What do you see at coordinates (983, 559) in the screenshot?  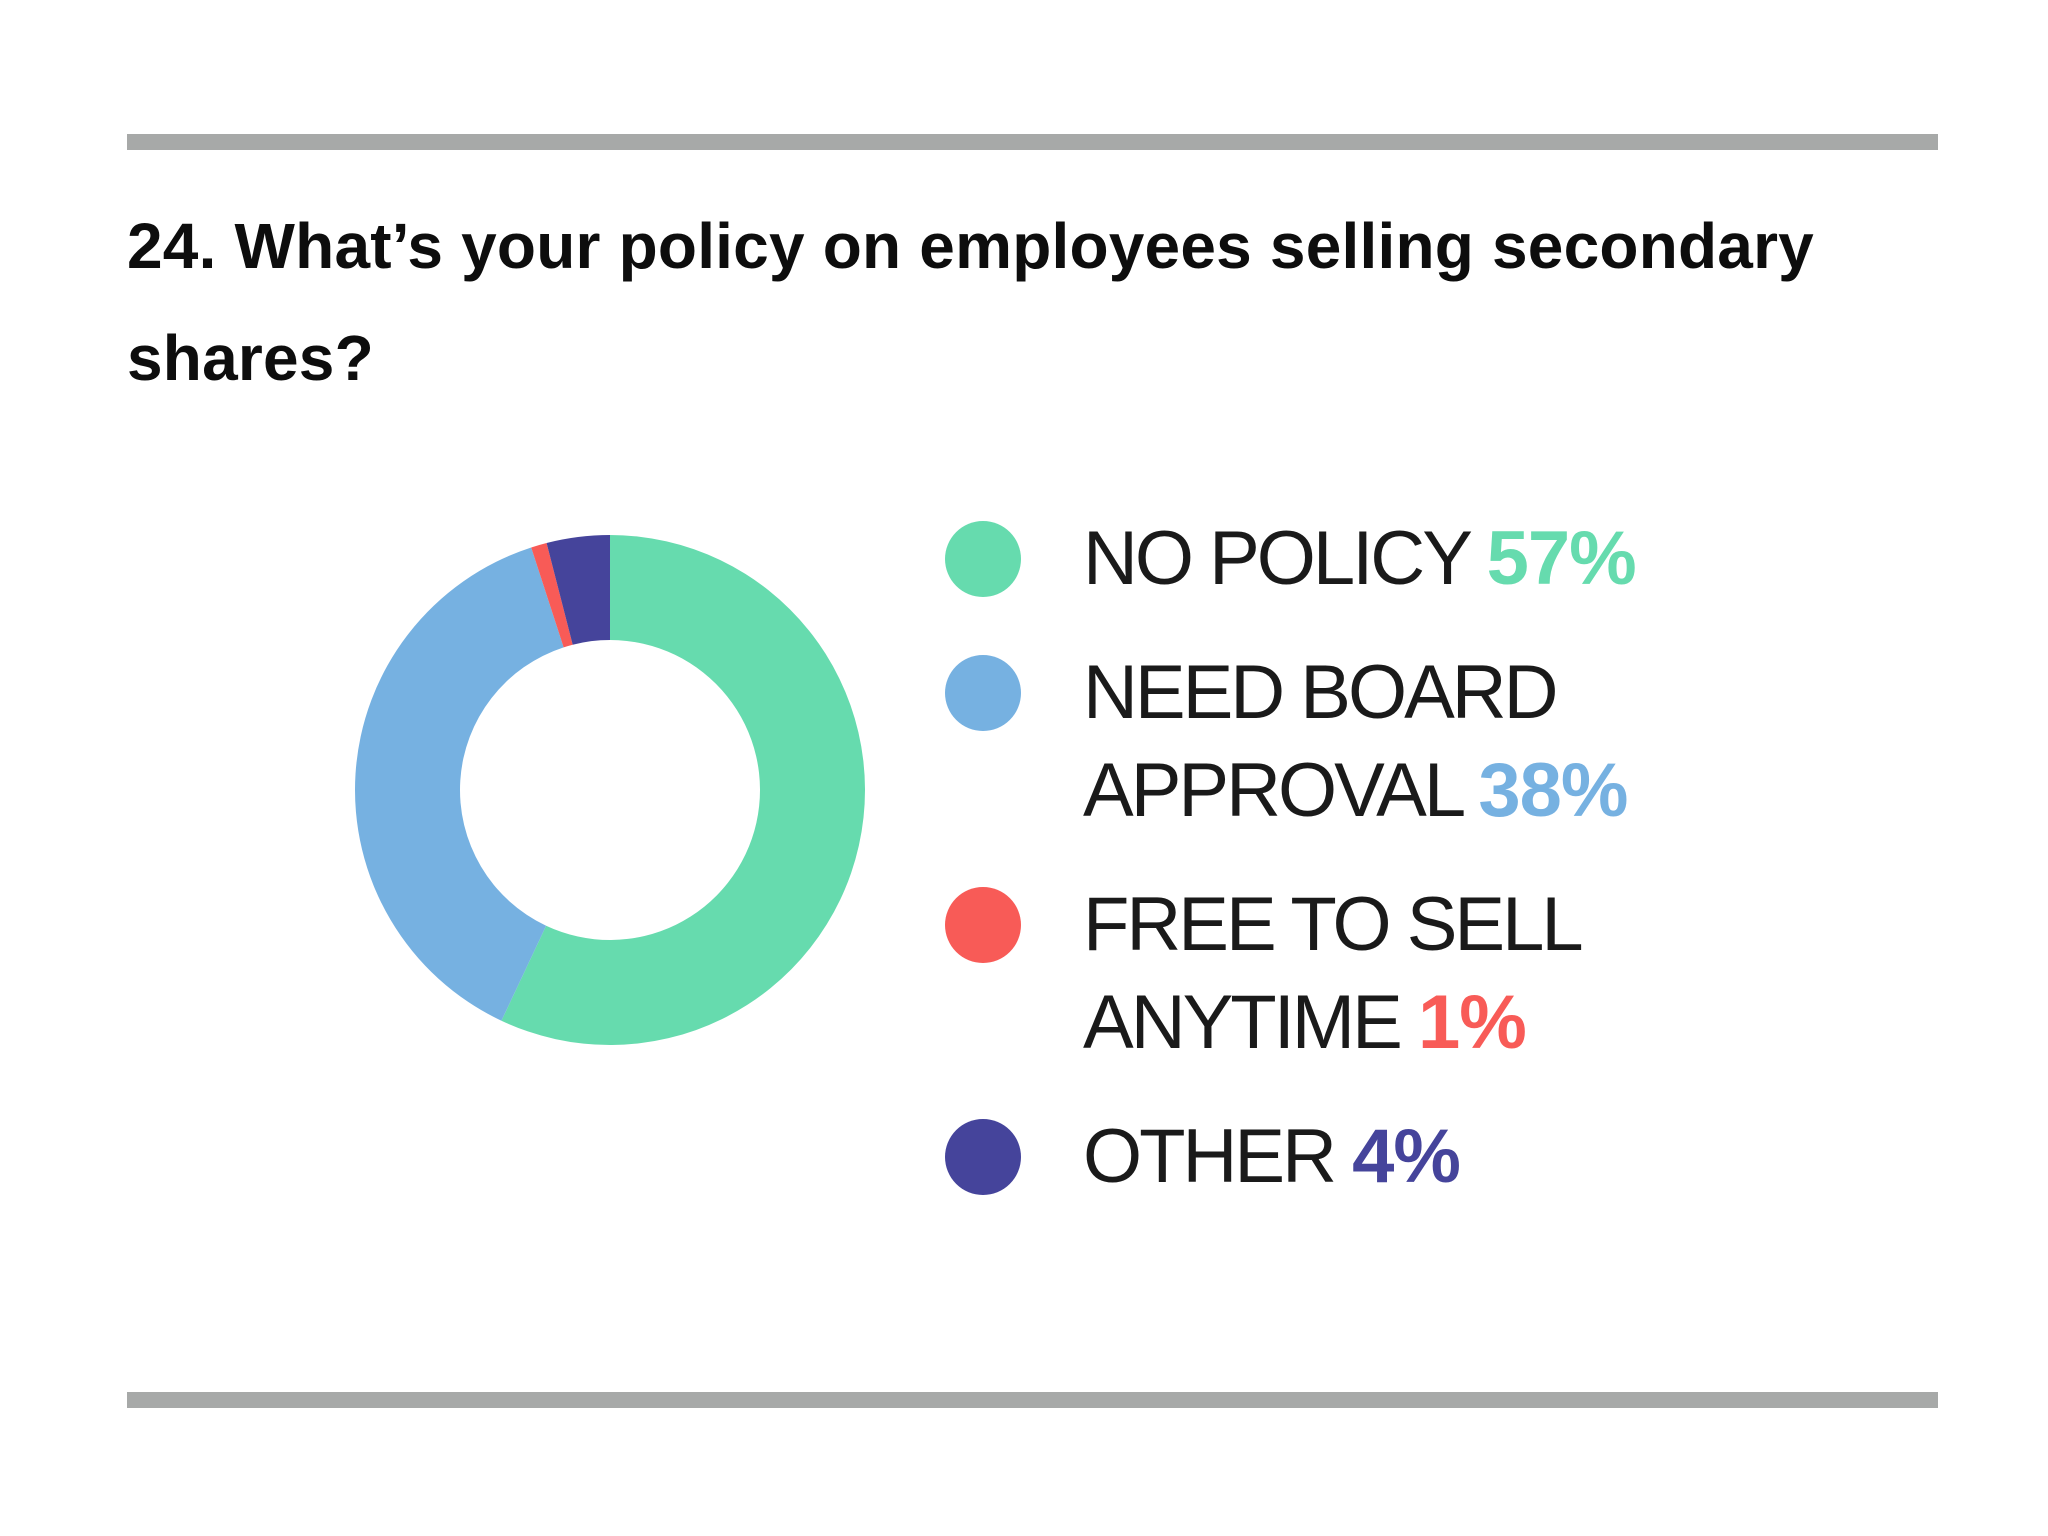 I see `legend-swatch-no-policy` at bounding box center [983, 559].